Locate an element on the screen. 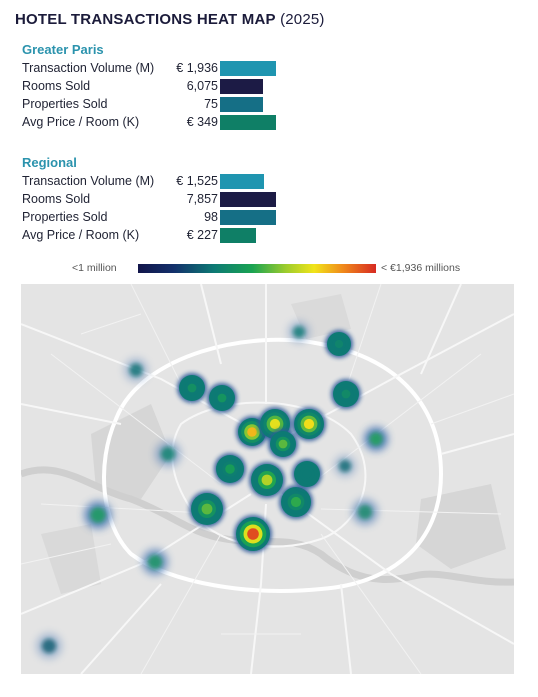 The height and width of the screenshot is (697, 538). stat-value: € 227 is located at coordinates (202, 235).